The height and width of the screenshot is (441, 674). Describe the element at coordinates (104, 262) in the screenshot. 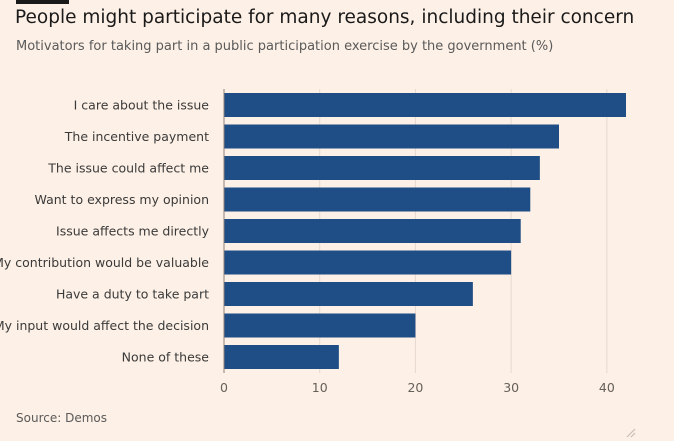

I see `category-label: My contribution would be valuable` at that location.